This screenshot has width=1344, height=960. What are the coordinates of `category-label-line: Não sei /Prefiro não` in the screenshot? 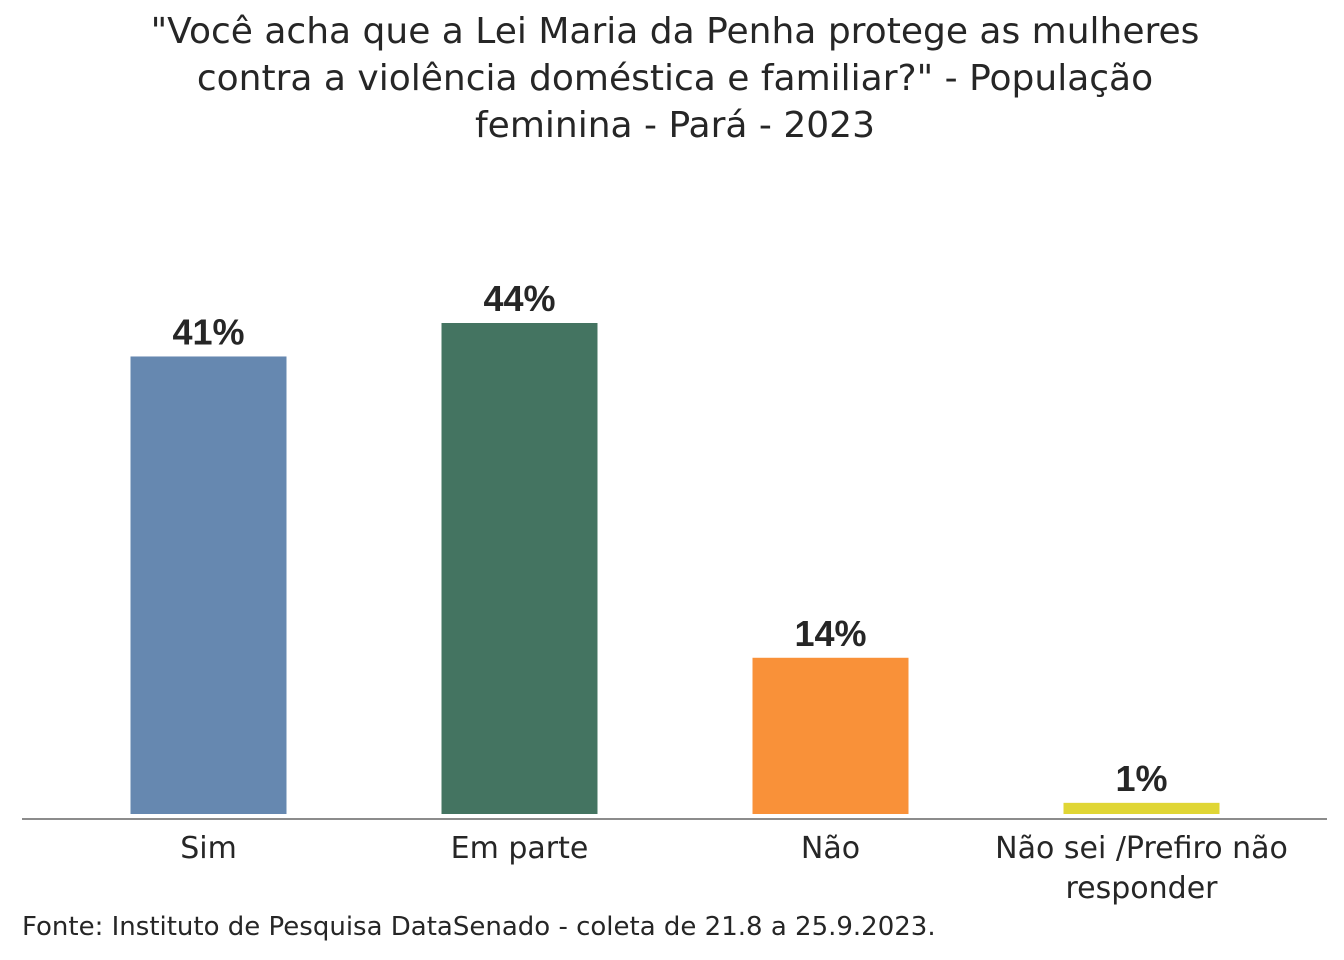 It's located at (1141, 848).